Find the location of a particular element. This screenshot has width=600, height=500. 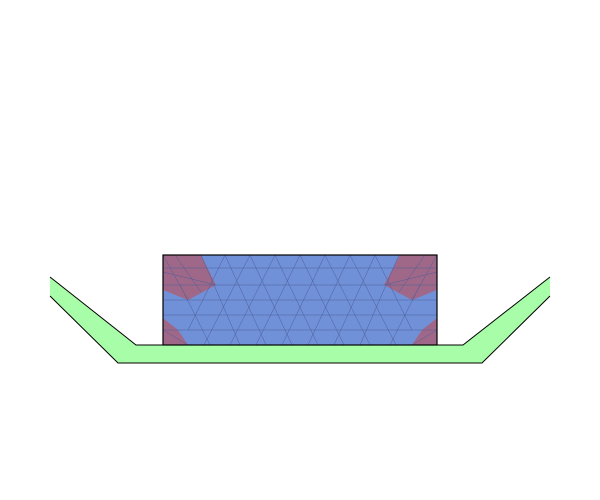

contact-zone-top-right is located at coordinates (410, 277).